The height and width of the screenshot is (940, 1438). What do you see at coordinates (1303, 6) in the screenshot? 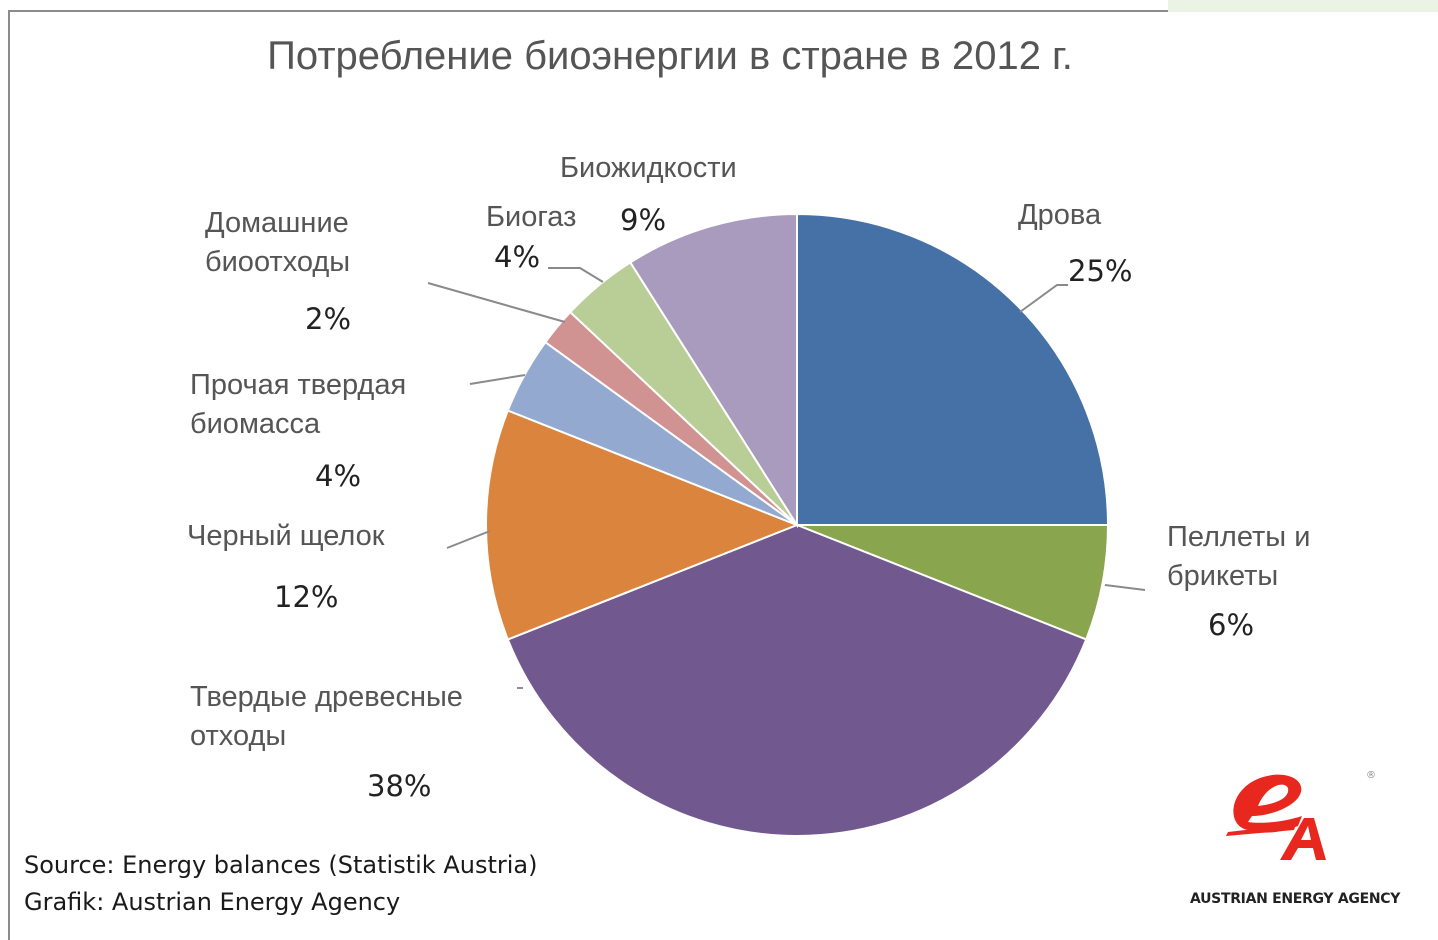
I see `corner-tab` at bounding box center [1303, 6].